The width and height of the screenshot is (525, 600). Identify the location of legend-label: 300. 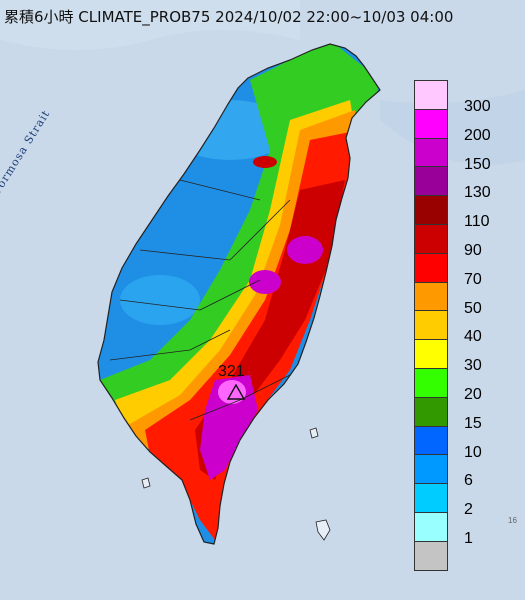
(477, 106).